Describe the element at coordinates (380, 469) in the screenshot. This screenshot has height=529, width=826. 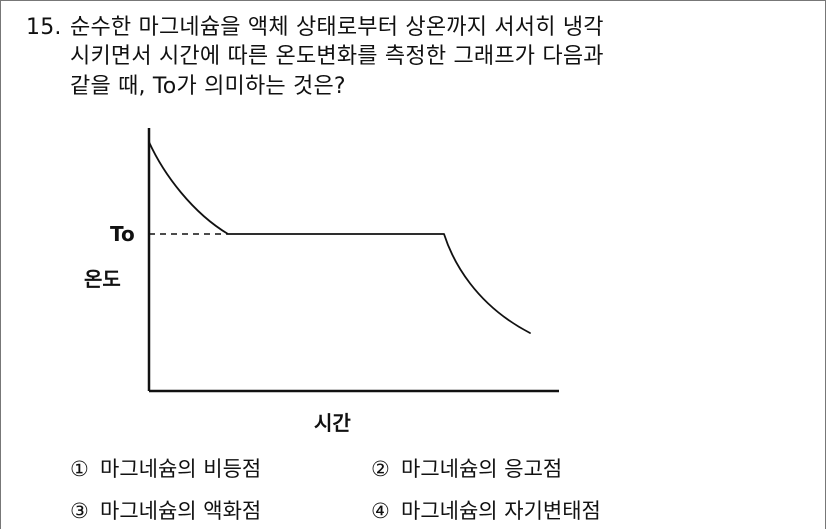
I see `choice-number-2: ②` at that location.